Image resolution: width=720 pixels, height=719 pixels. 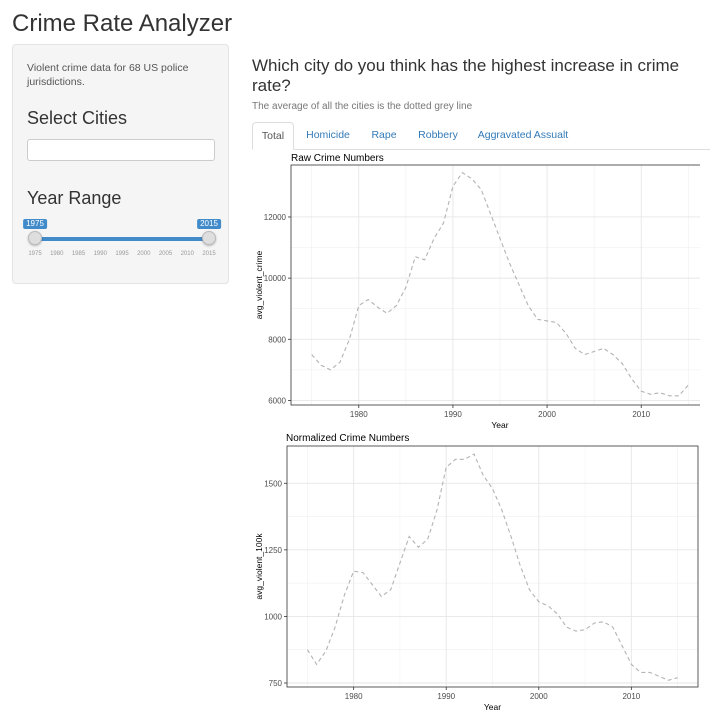 I want to click on slider-to-badge: 2015, so click(x=209, y=224).